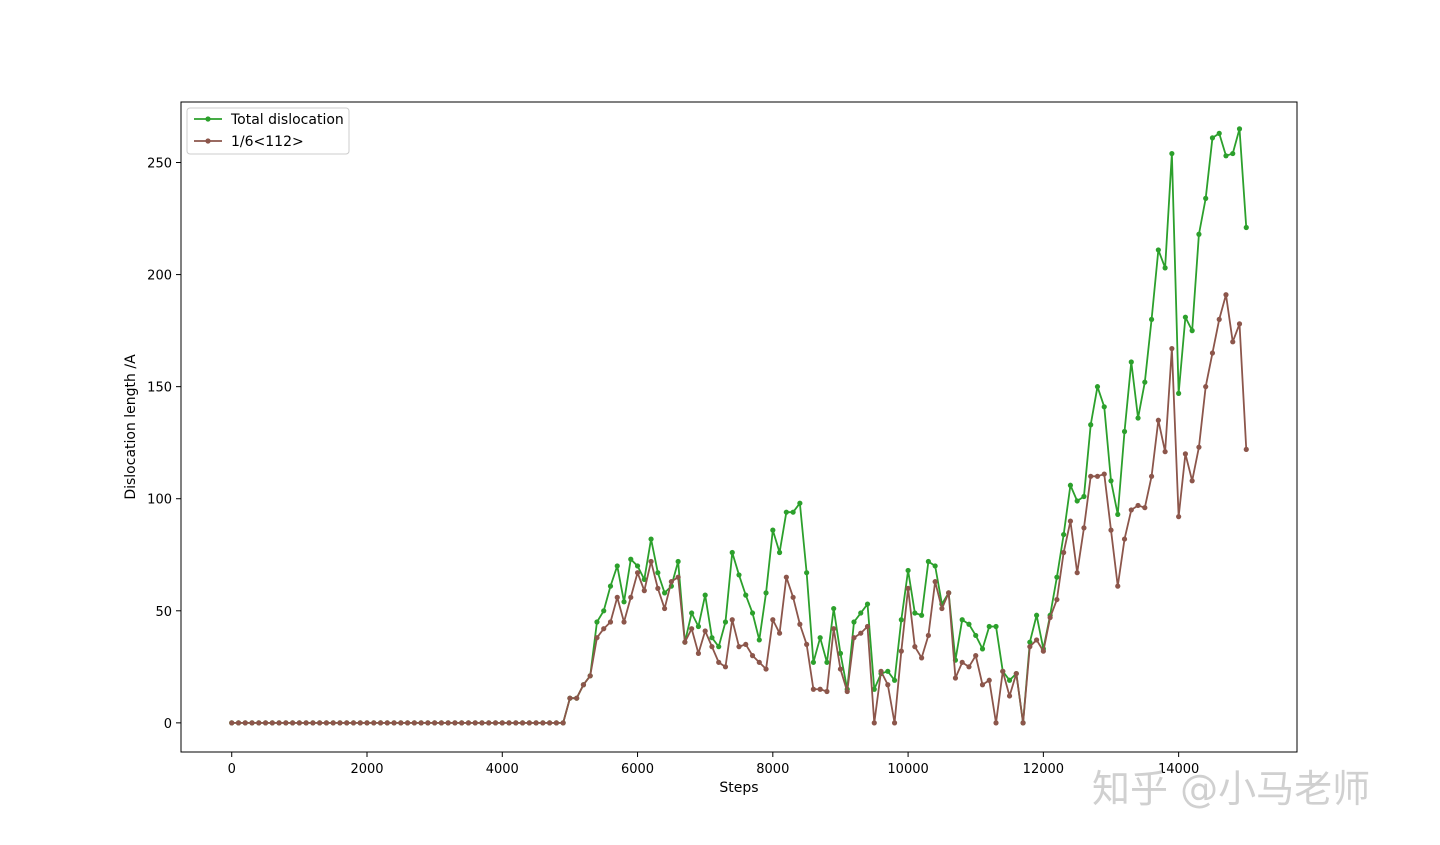  I want to click on y-tick-label: 200, so click(159, 276).